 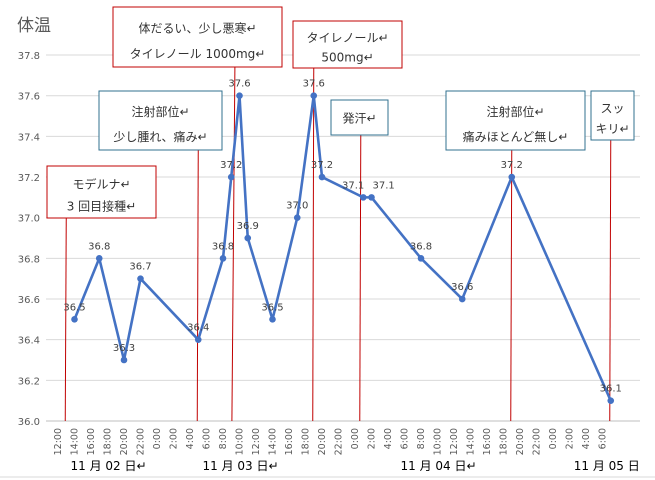 I want to click on data-label: 36.6, so click(x=462, y=287).